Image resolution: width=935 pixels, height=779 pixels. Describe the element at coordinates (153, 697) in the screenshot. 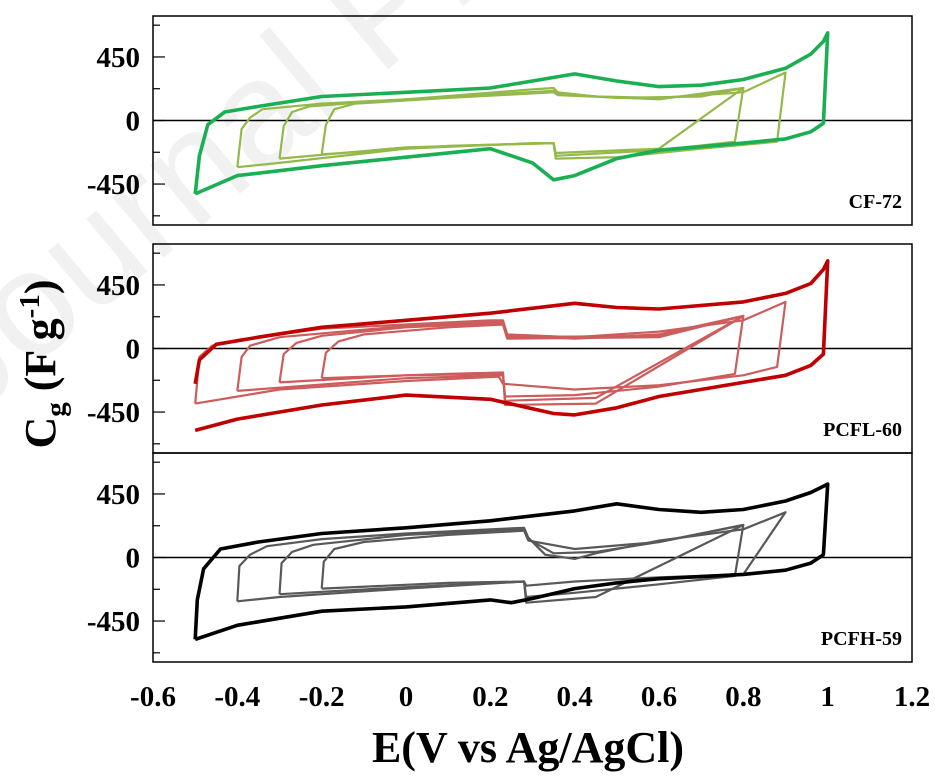

I see `x-tick-label: -0.6` at that location.